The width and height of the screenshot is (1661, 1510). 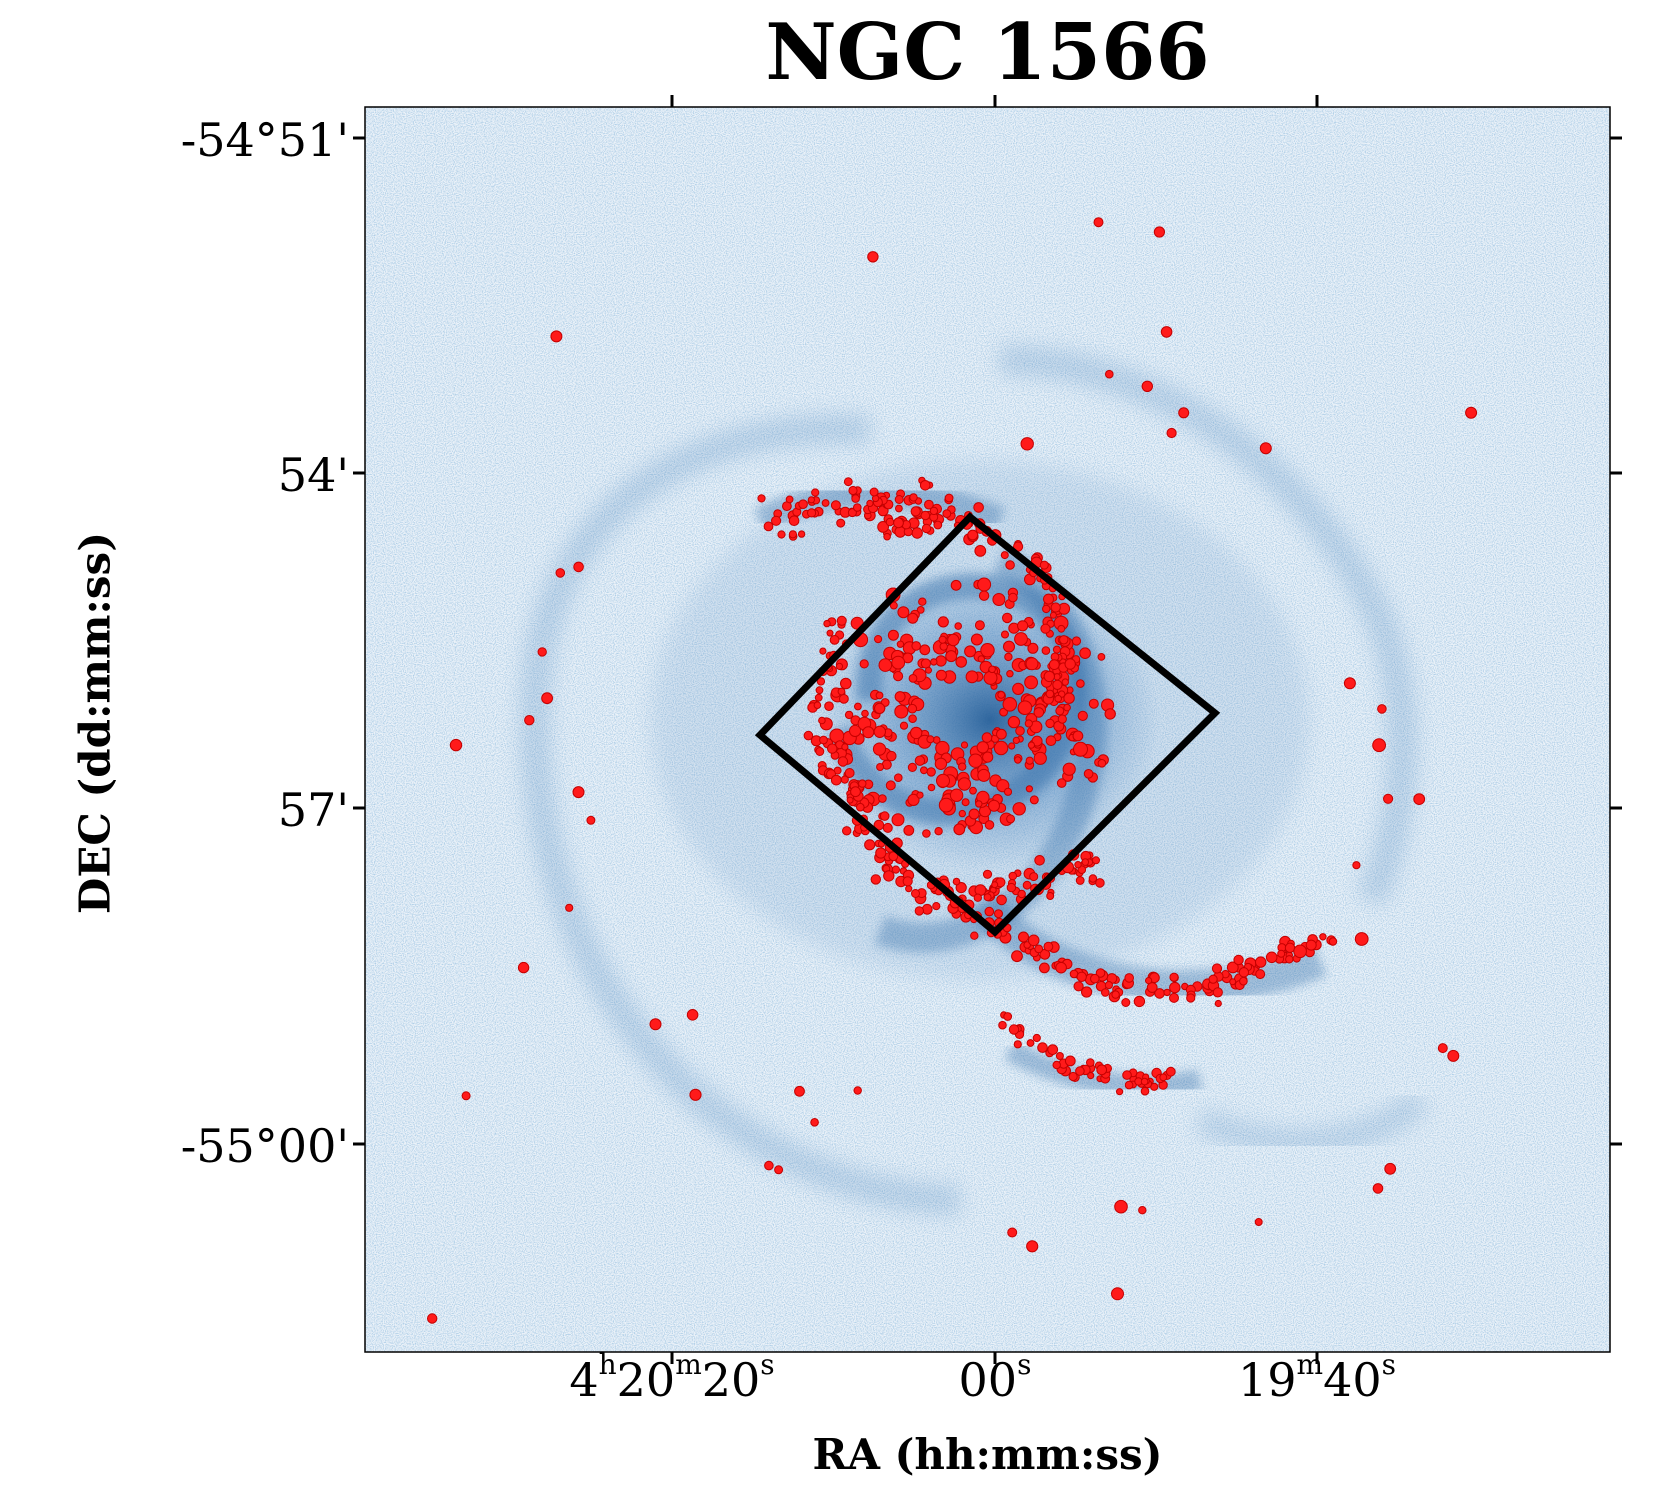 What do you see at coordinates (672, 1378) in the screenshot?
I see `x-tick-label: 4h20m20s` at bounding box center [672, 1378].